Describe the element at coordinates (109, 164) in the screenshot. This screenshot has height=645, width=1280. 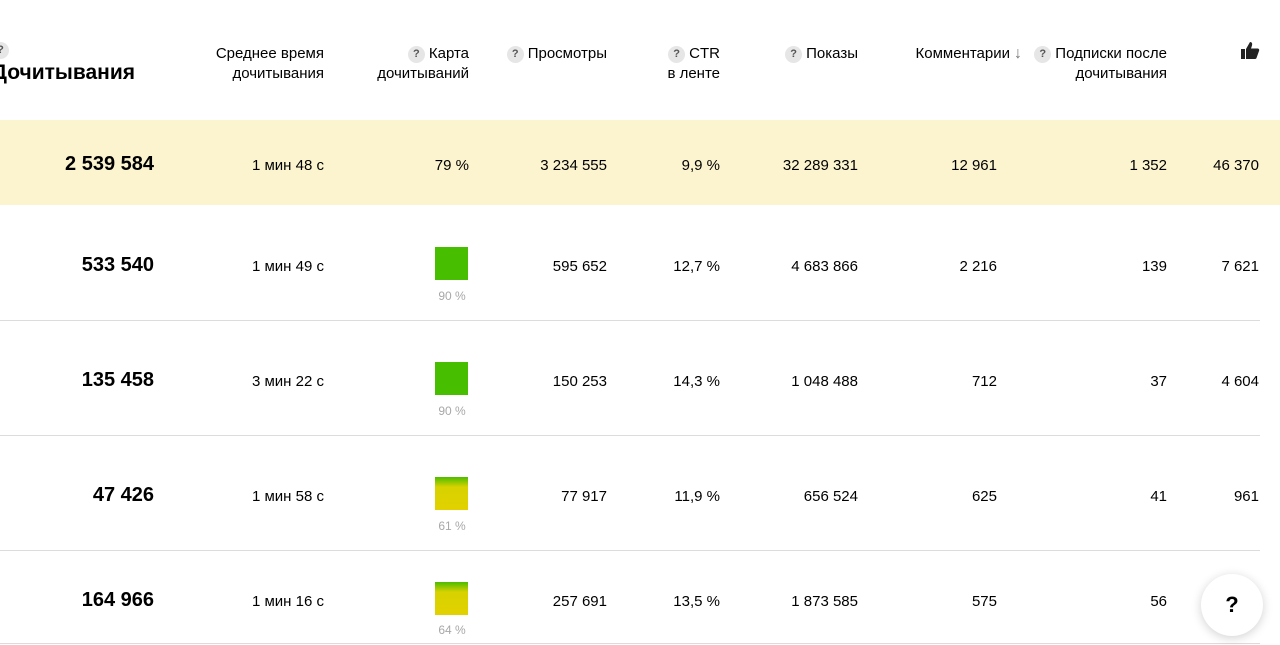
I see `cell-reads: 2 539 584` at that location.